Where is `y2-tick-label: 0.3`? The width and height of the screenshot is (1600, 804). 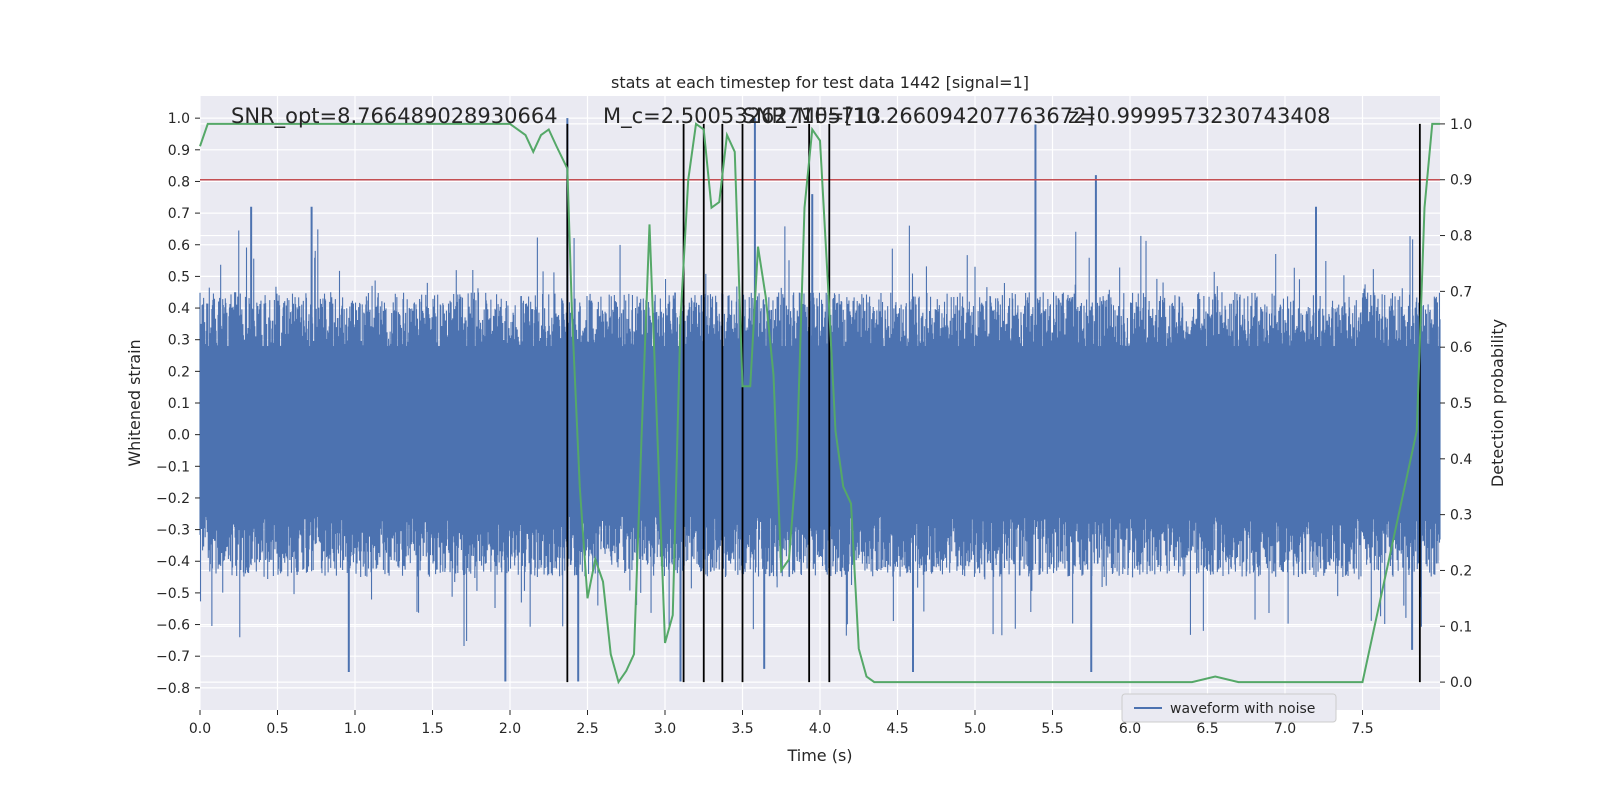
y2-tick-label: 0.3 is located at coordinates (1461, 516).